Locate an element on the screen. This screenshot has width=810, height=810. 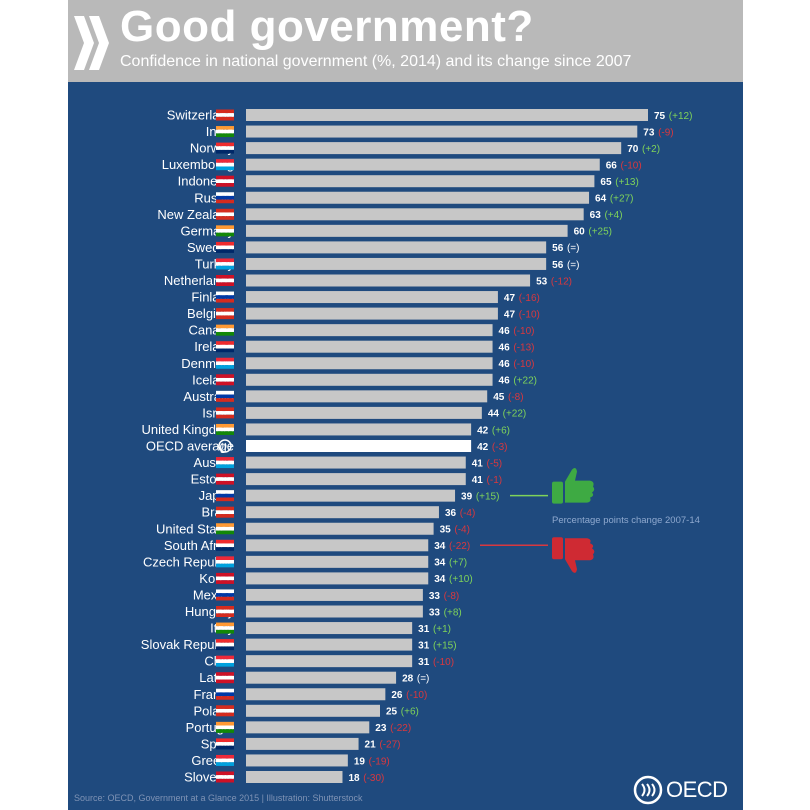
change-label: (-19) is located at coordinates (379, 761).